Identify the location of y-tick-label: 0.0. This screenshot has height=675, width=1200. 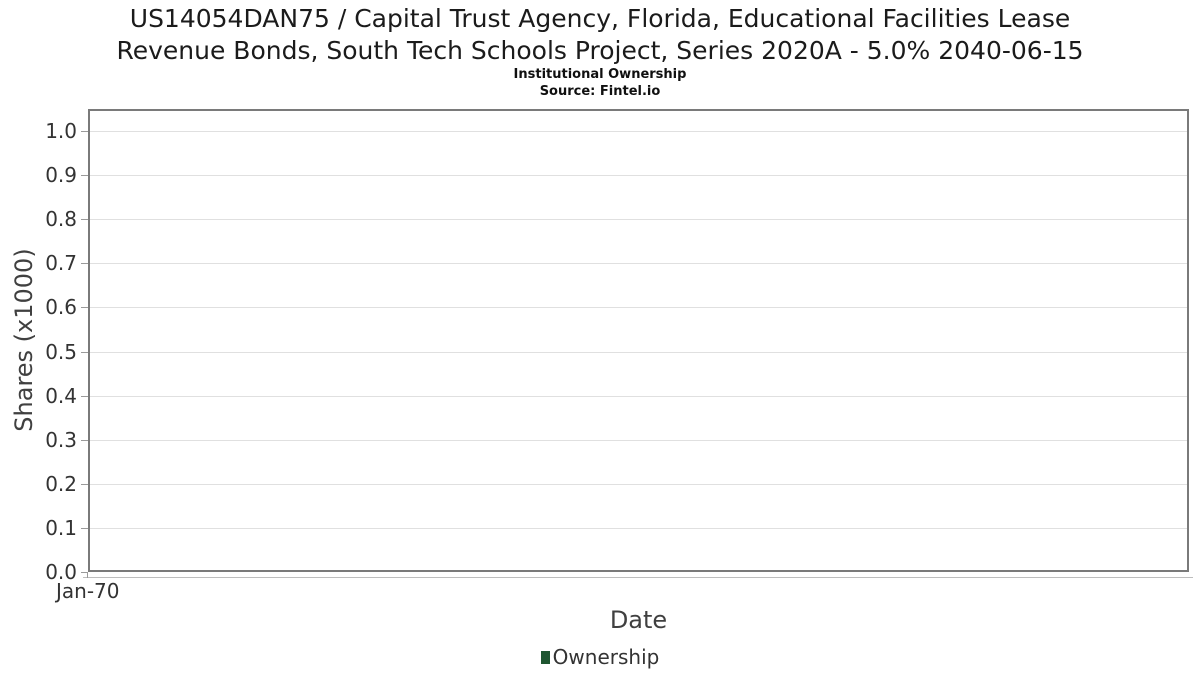
(61, 572).